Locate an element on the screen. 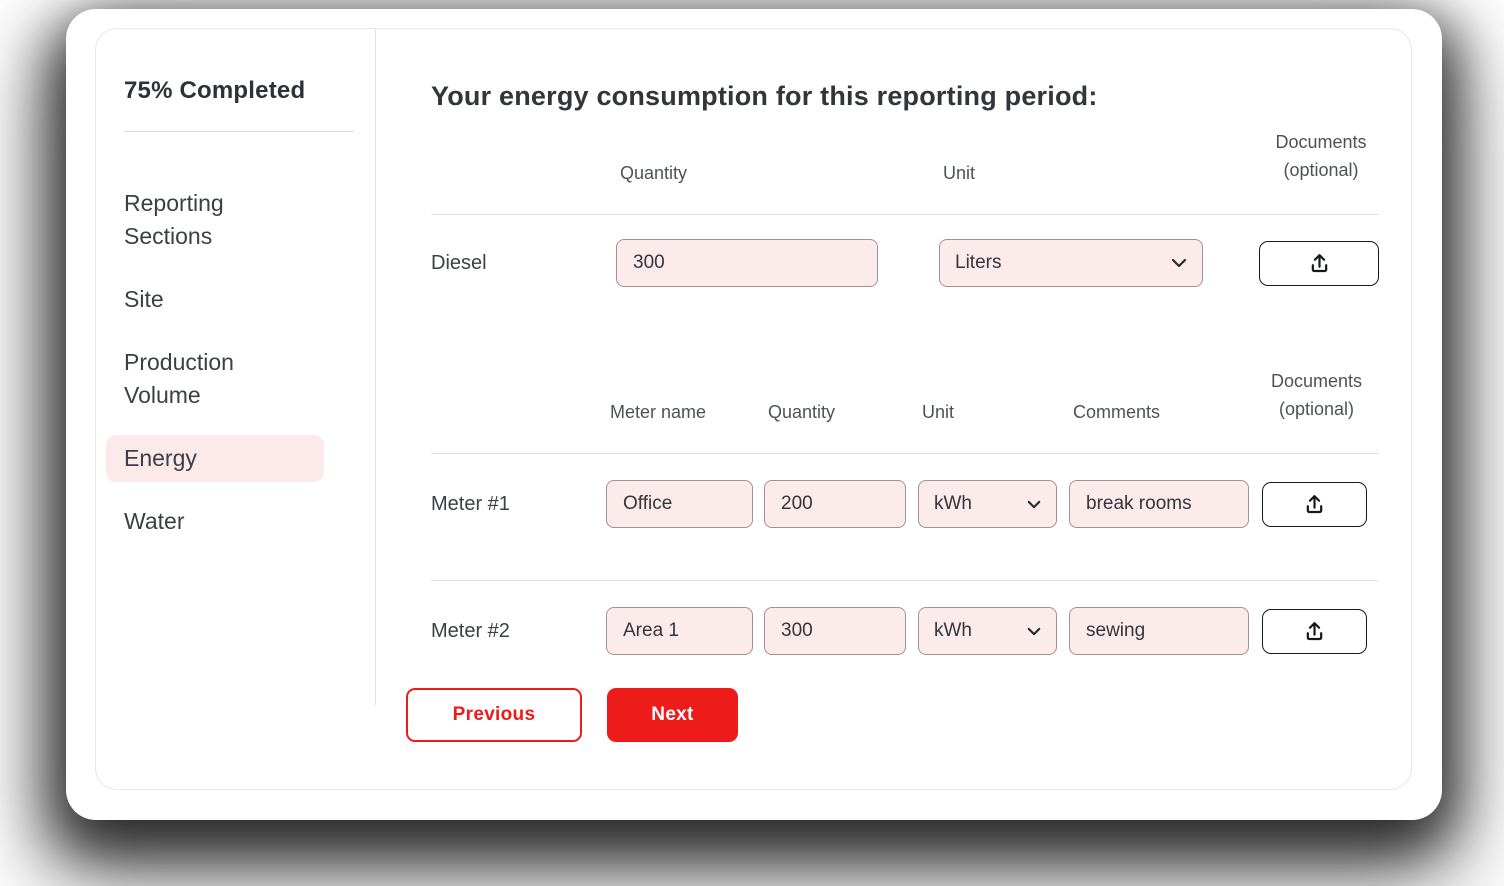 The image size is (1504, 886). previous-button: Previous is located at coordinates (494, 715).